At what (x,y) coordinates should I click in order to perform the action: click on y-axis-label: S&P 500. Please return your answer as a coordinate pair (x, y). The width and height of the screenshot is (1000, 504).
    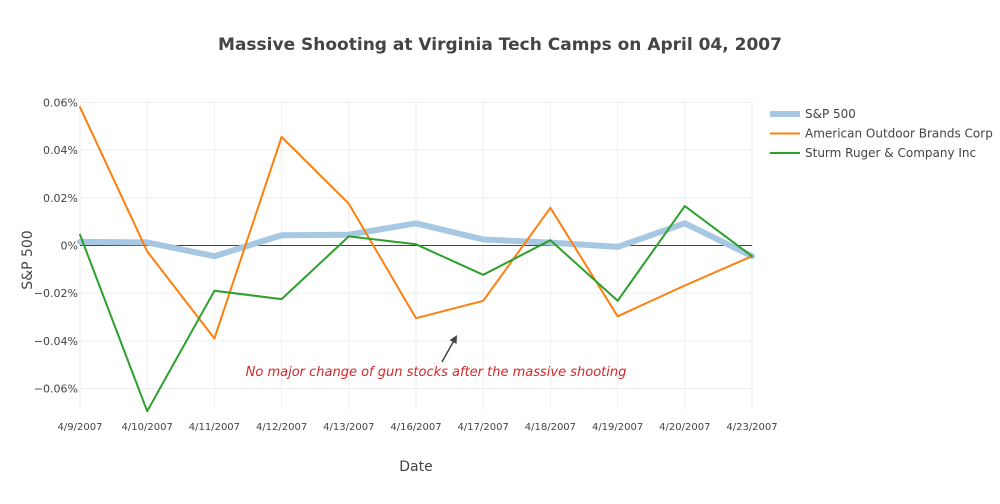
    Looking at the image, I should click on (28, 259).